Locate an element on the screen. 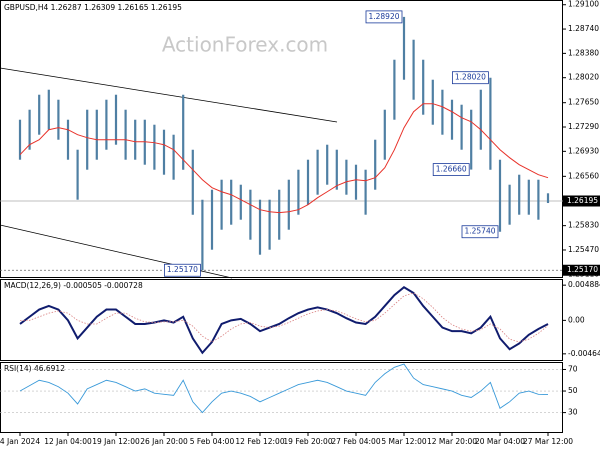 This screenshot has width=600, height=450. y-tick-label: 0.00 is located at coordinates (576, 319).